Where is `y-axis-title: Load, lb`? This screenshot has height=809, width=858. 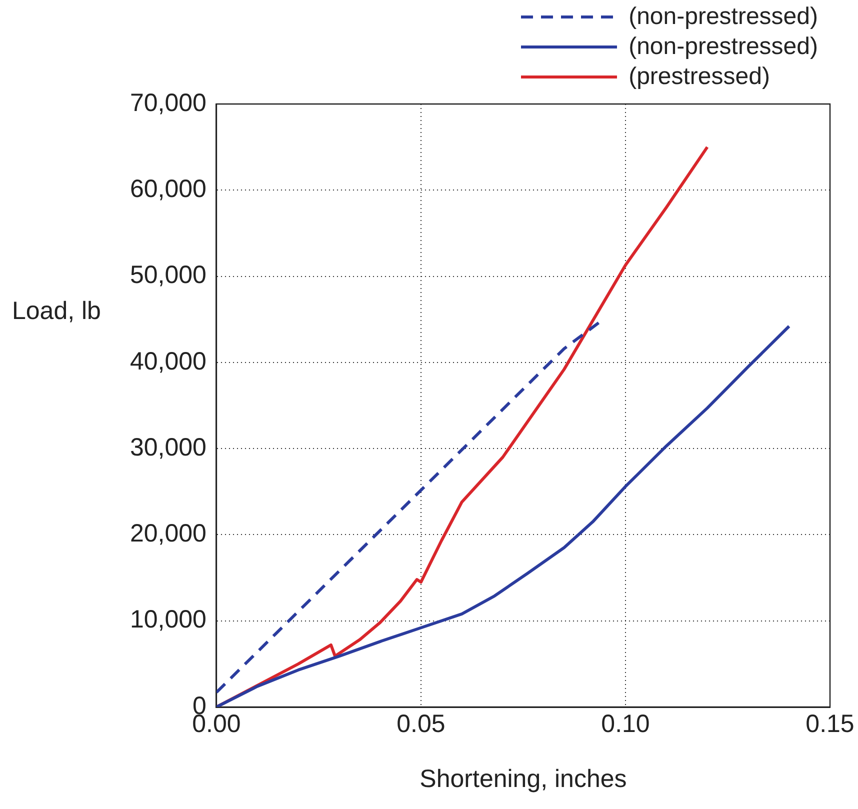 y-axis-title: Load, lb is located at coordinates (56, 311).